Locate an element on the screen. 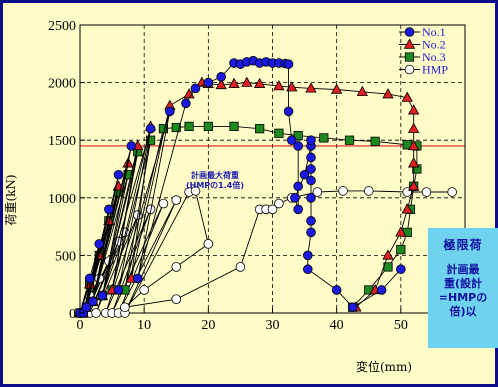  x-tick-label: 20 is located at coordinates (208, 325).